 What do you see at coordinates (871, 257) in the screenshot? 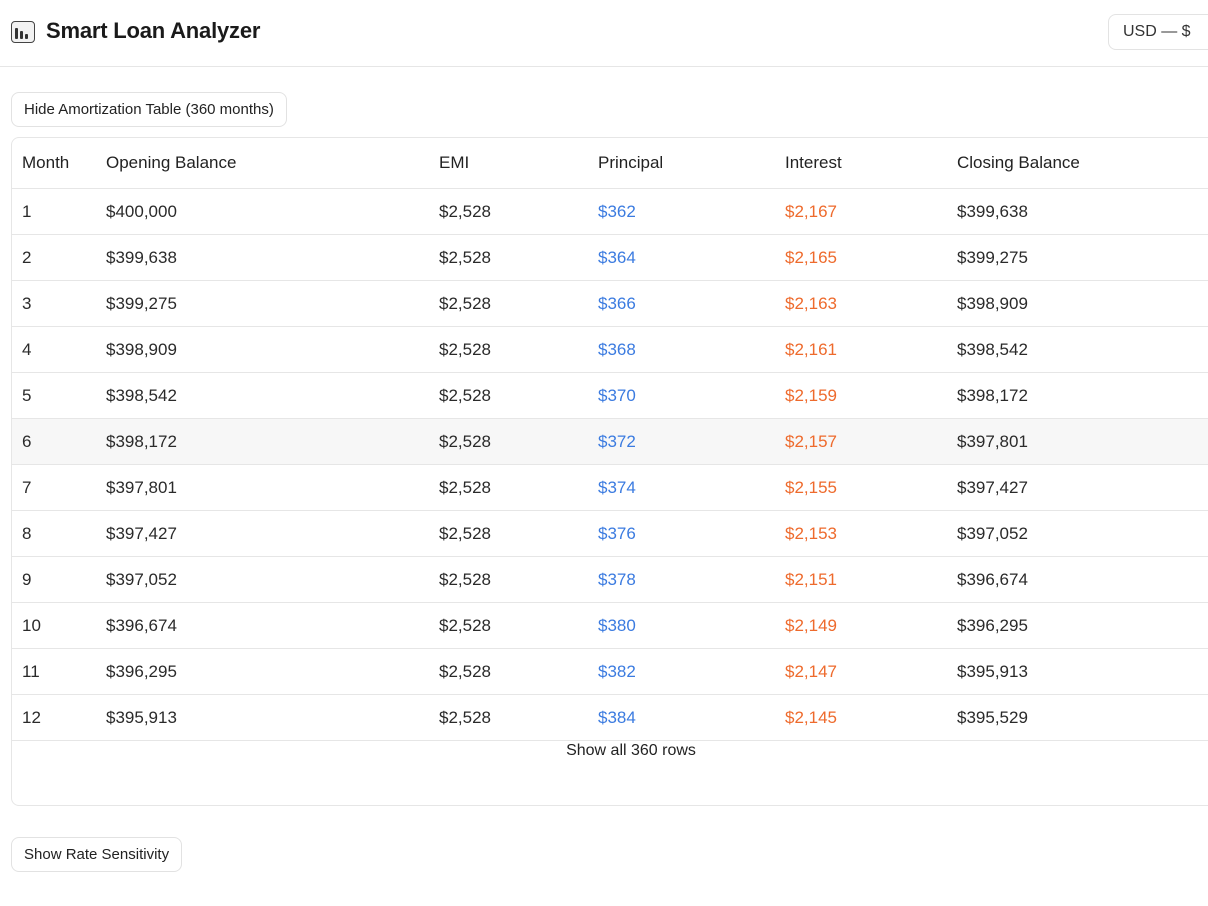
I see `cell-interest: $2,165` at bounding box center [871, 257].